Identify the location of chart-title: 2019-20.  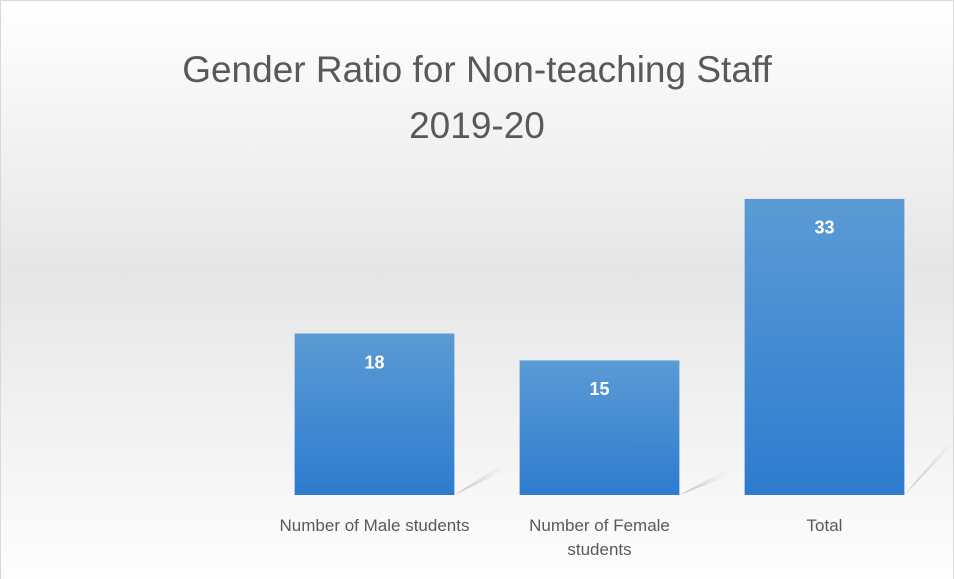
(477, 125).